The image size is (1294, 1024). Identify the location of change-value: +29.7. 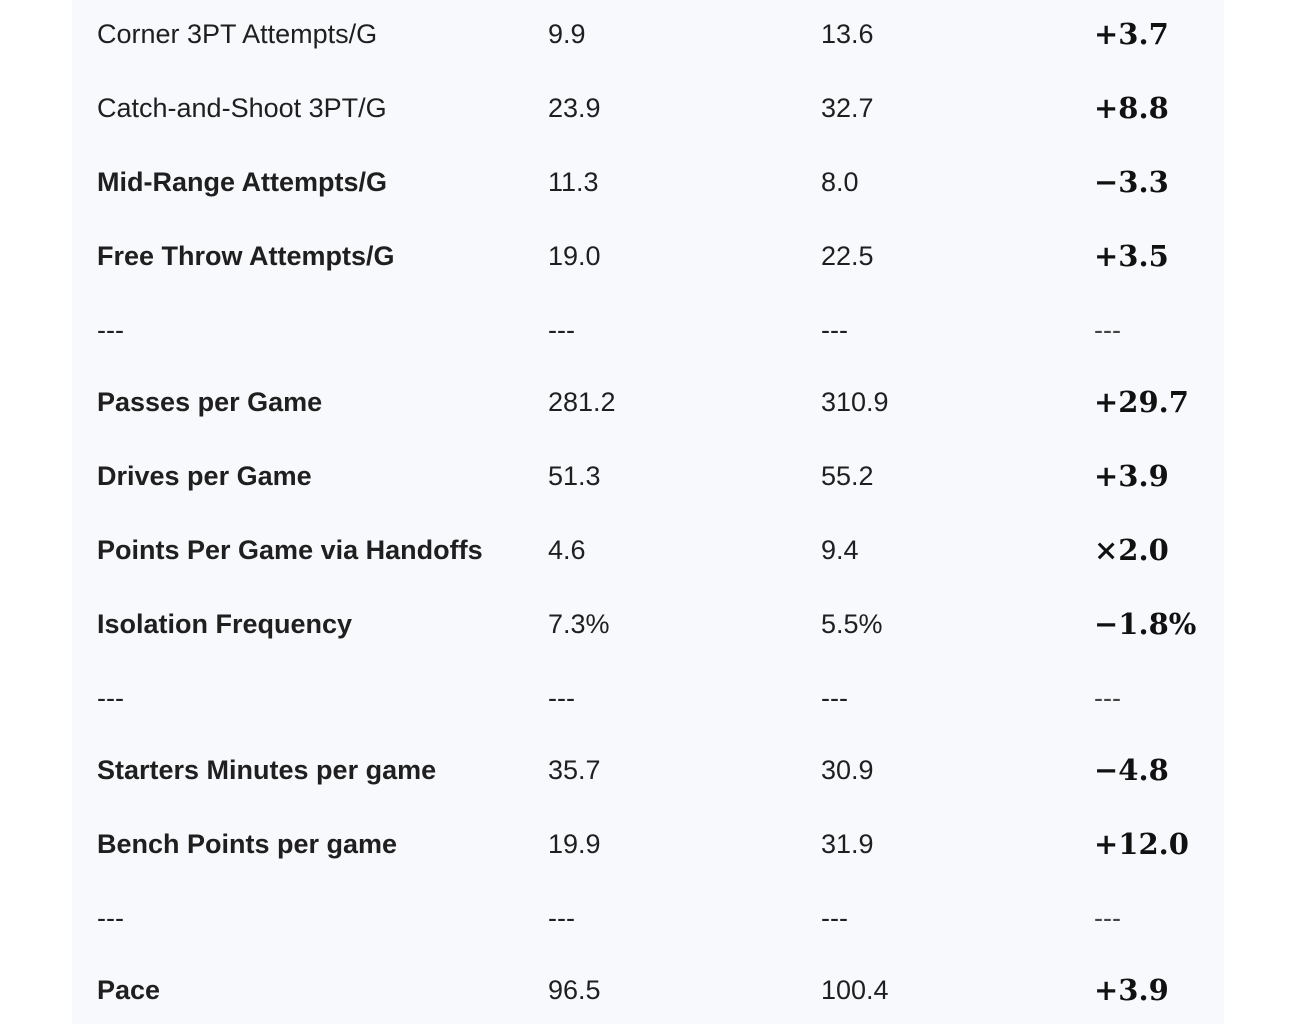
(1141, 402).